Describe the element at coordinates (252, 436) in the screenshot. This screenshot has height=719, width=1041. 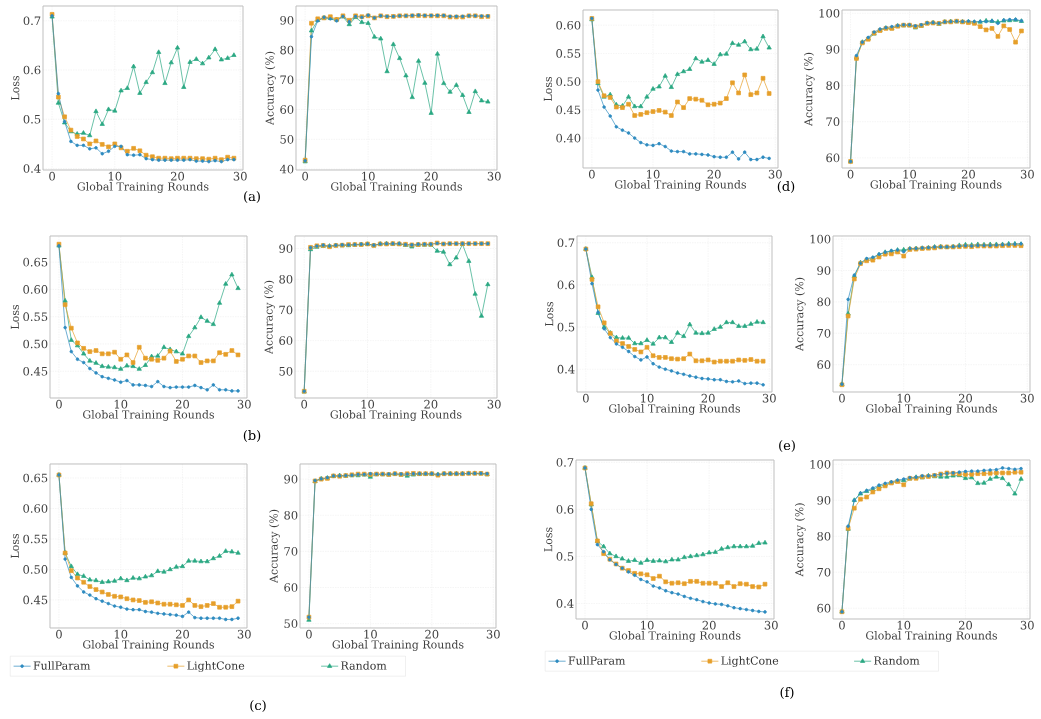
I see `text: (b)` at that location.